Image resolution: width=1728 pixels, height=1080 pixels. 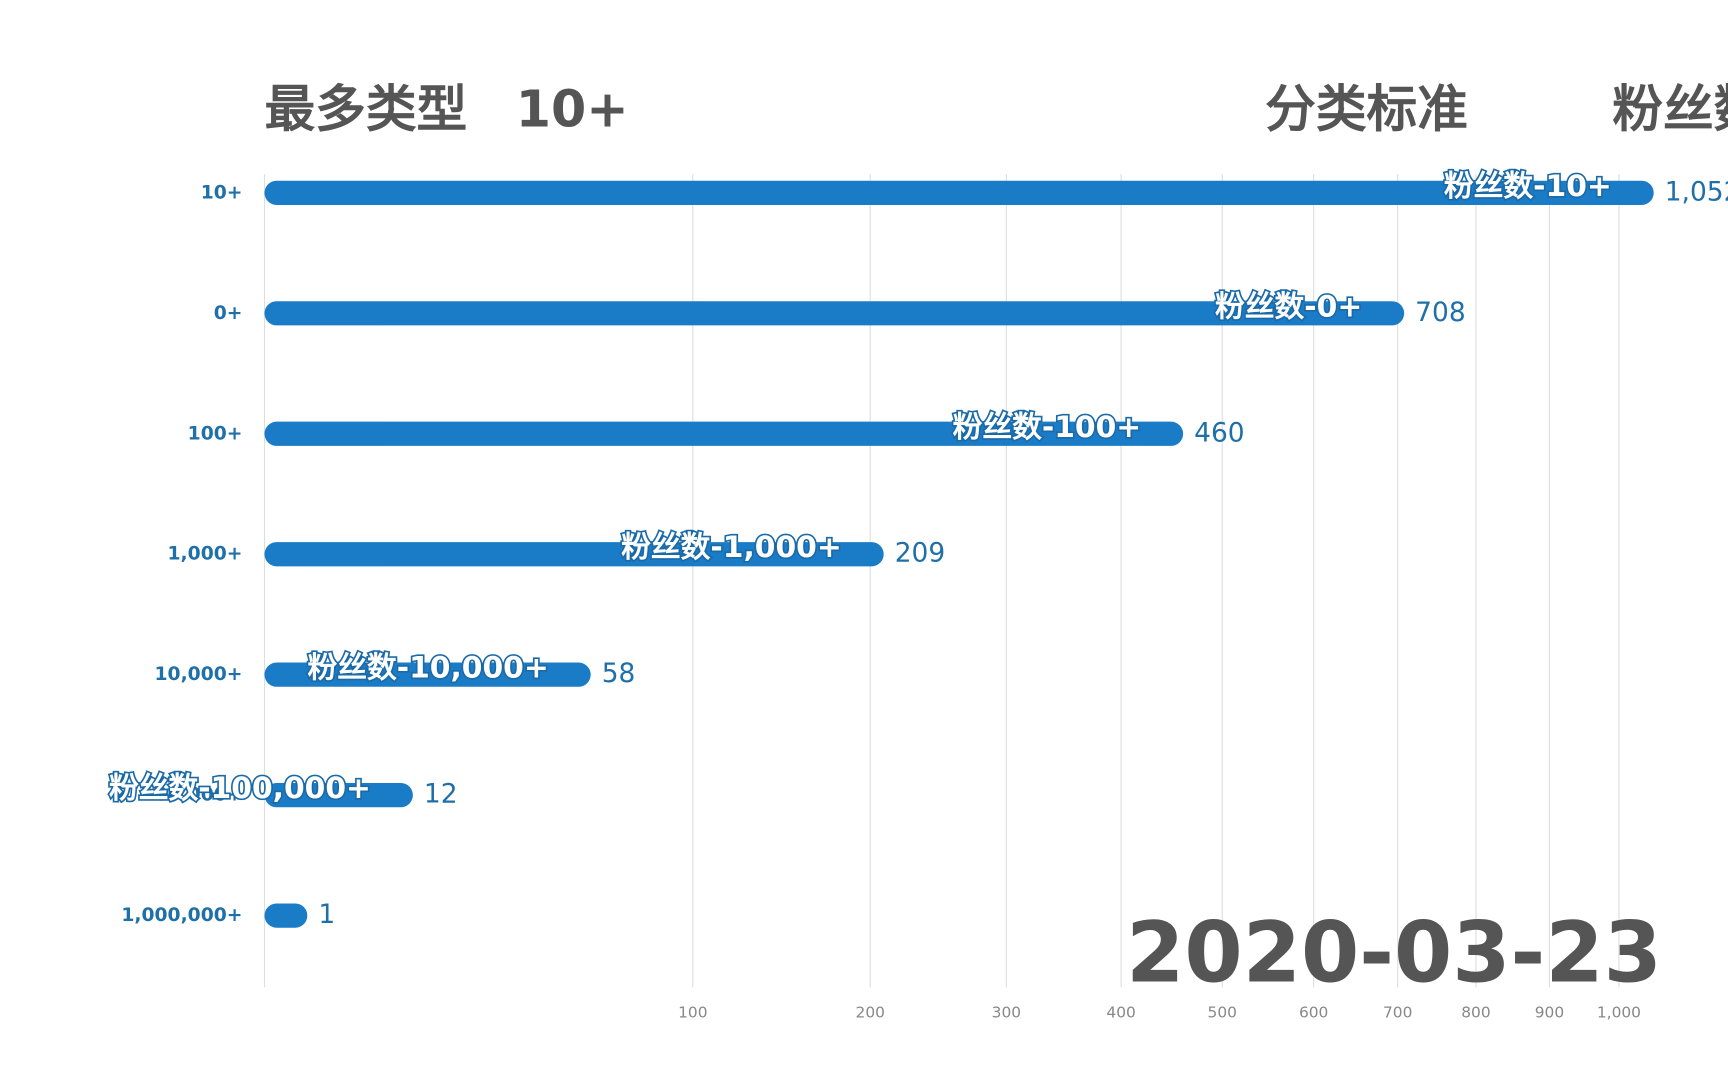 I want to click on y-tick-label: 1,000,000+, so click(x=181, y=915).